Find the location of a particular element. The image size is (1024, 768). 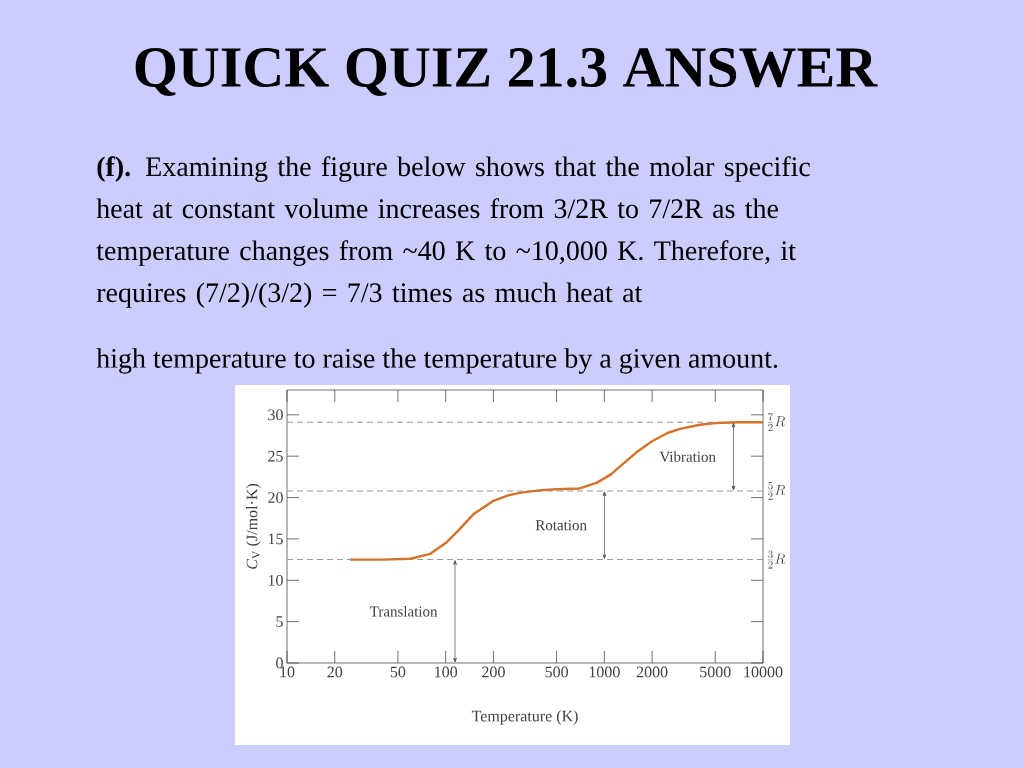

x-axis-title: Temperature (K) is located at coordinates (524, 717).